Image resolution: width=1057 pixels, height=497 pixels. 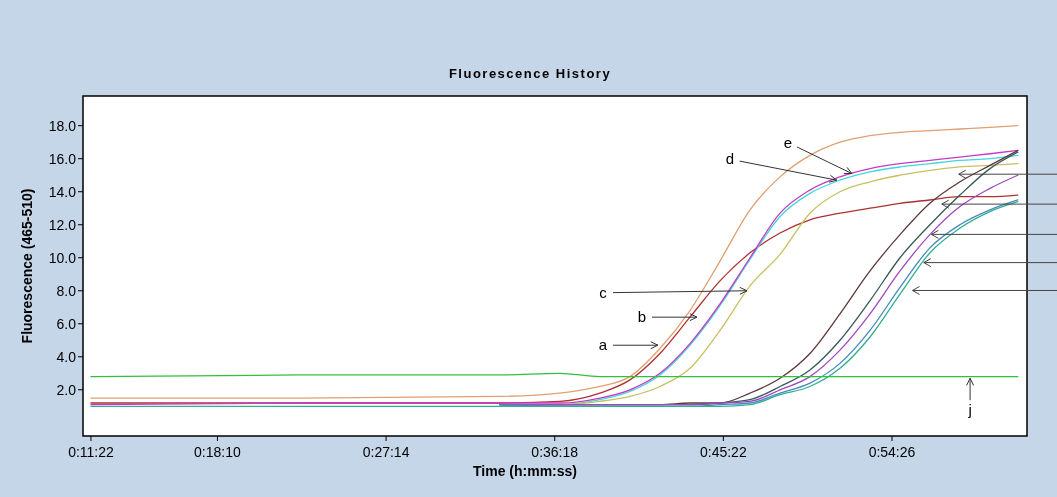 I want to click on chart-title: Fluorescence History, so click(x=530, y=73).